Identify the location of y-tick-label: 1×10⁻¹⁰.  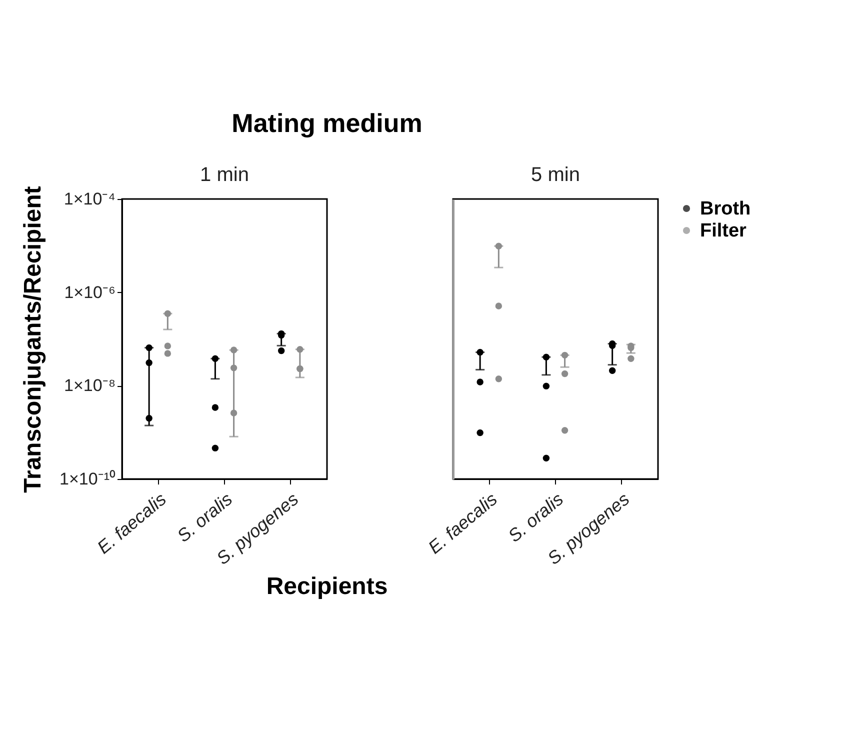
(88, 479).